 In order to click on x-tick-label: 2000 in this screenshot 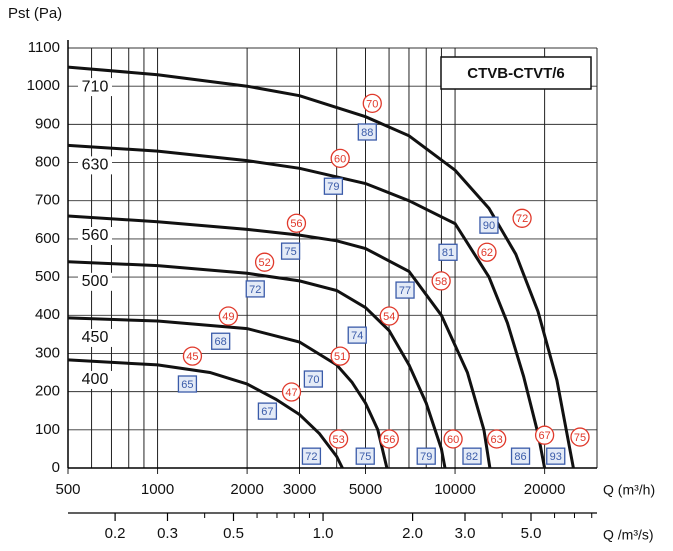, I will do `click(246, 489)`.